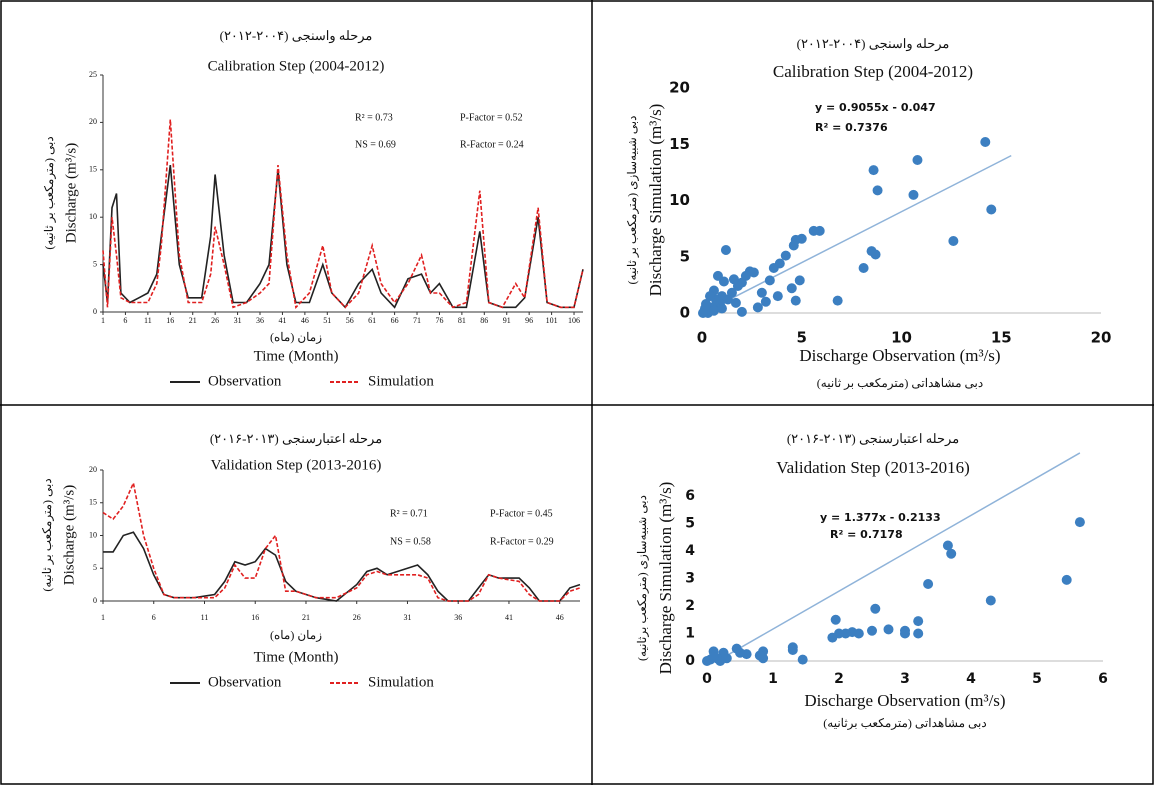  I want to click on x-axis-label-secondary: دبی مشاهداتی (مترمکعب برثانیه), so click(904, 723).